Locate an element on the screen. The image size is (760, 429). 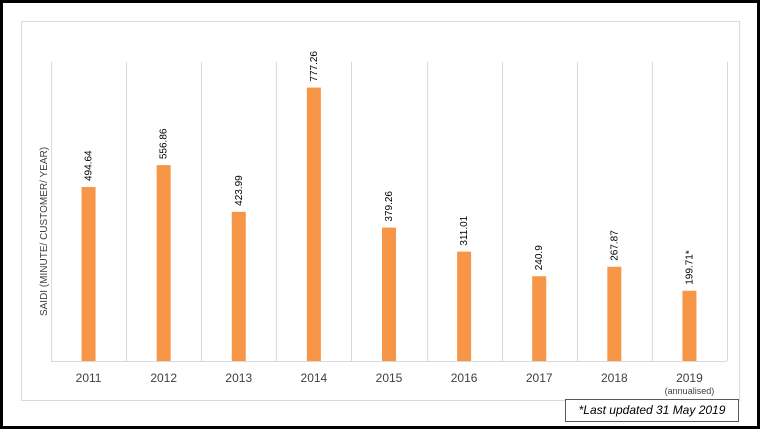
bar-2014 is located at coordinates (313, 224).